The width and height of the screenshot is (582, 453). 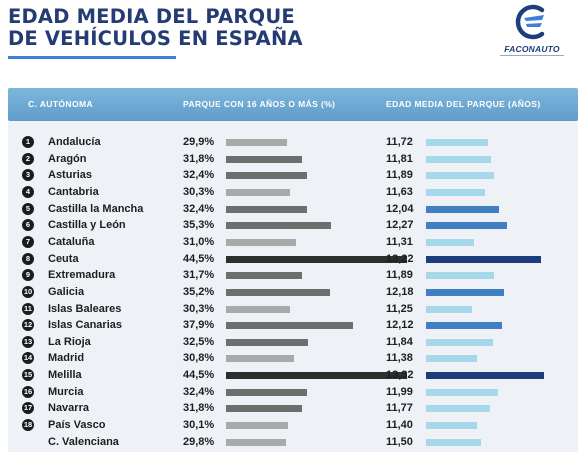 What do you see at coordinates (293, 392) in the screenshot?
I see `table-row: 16 Murcia 32,4% 11,99` at bounding box center [293, 392].